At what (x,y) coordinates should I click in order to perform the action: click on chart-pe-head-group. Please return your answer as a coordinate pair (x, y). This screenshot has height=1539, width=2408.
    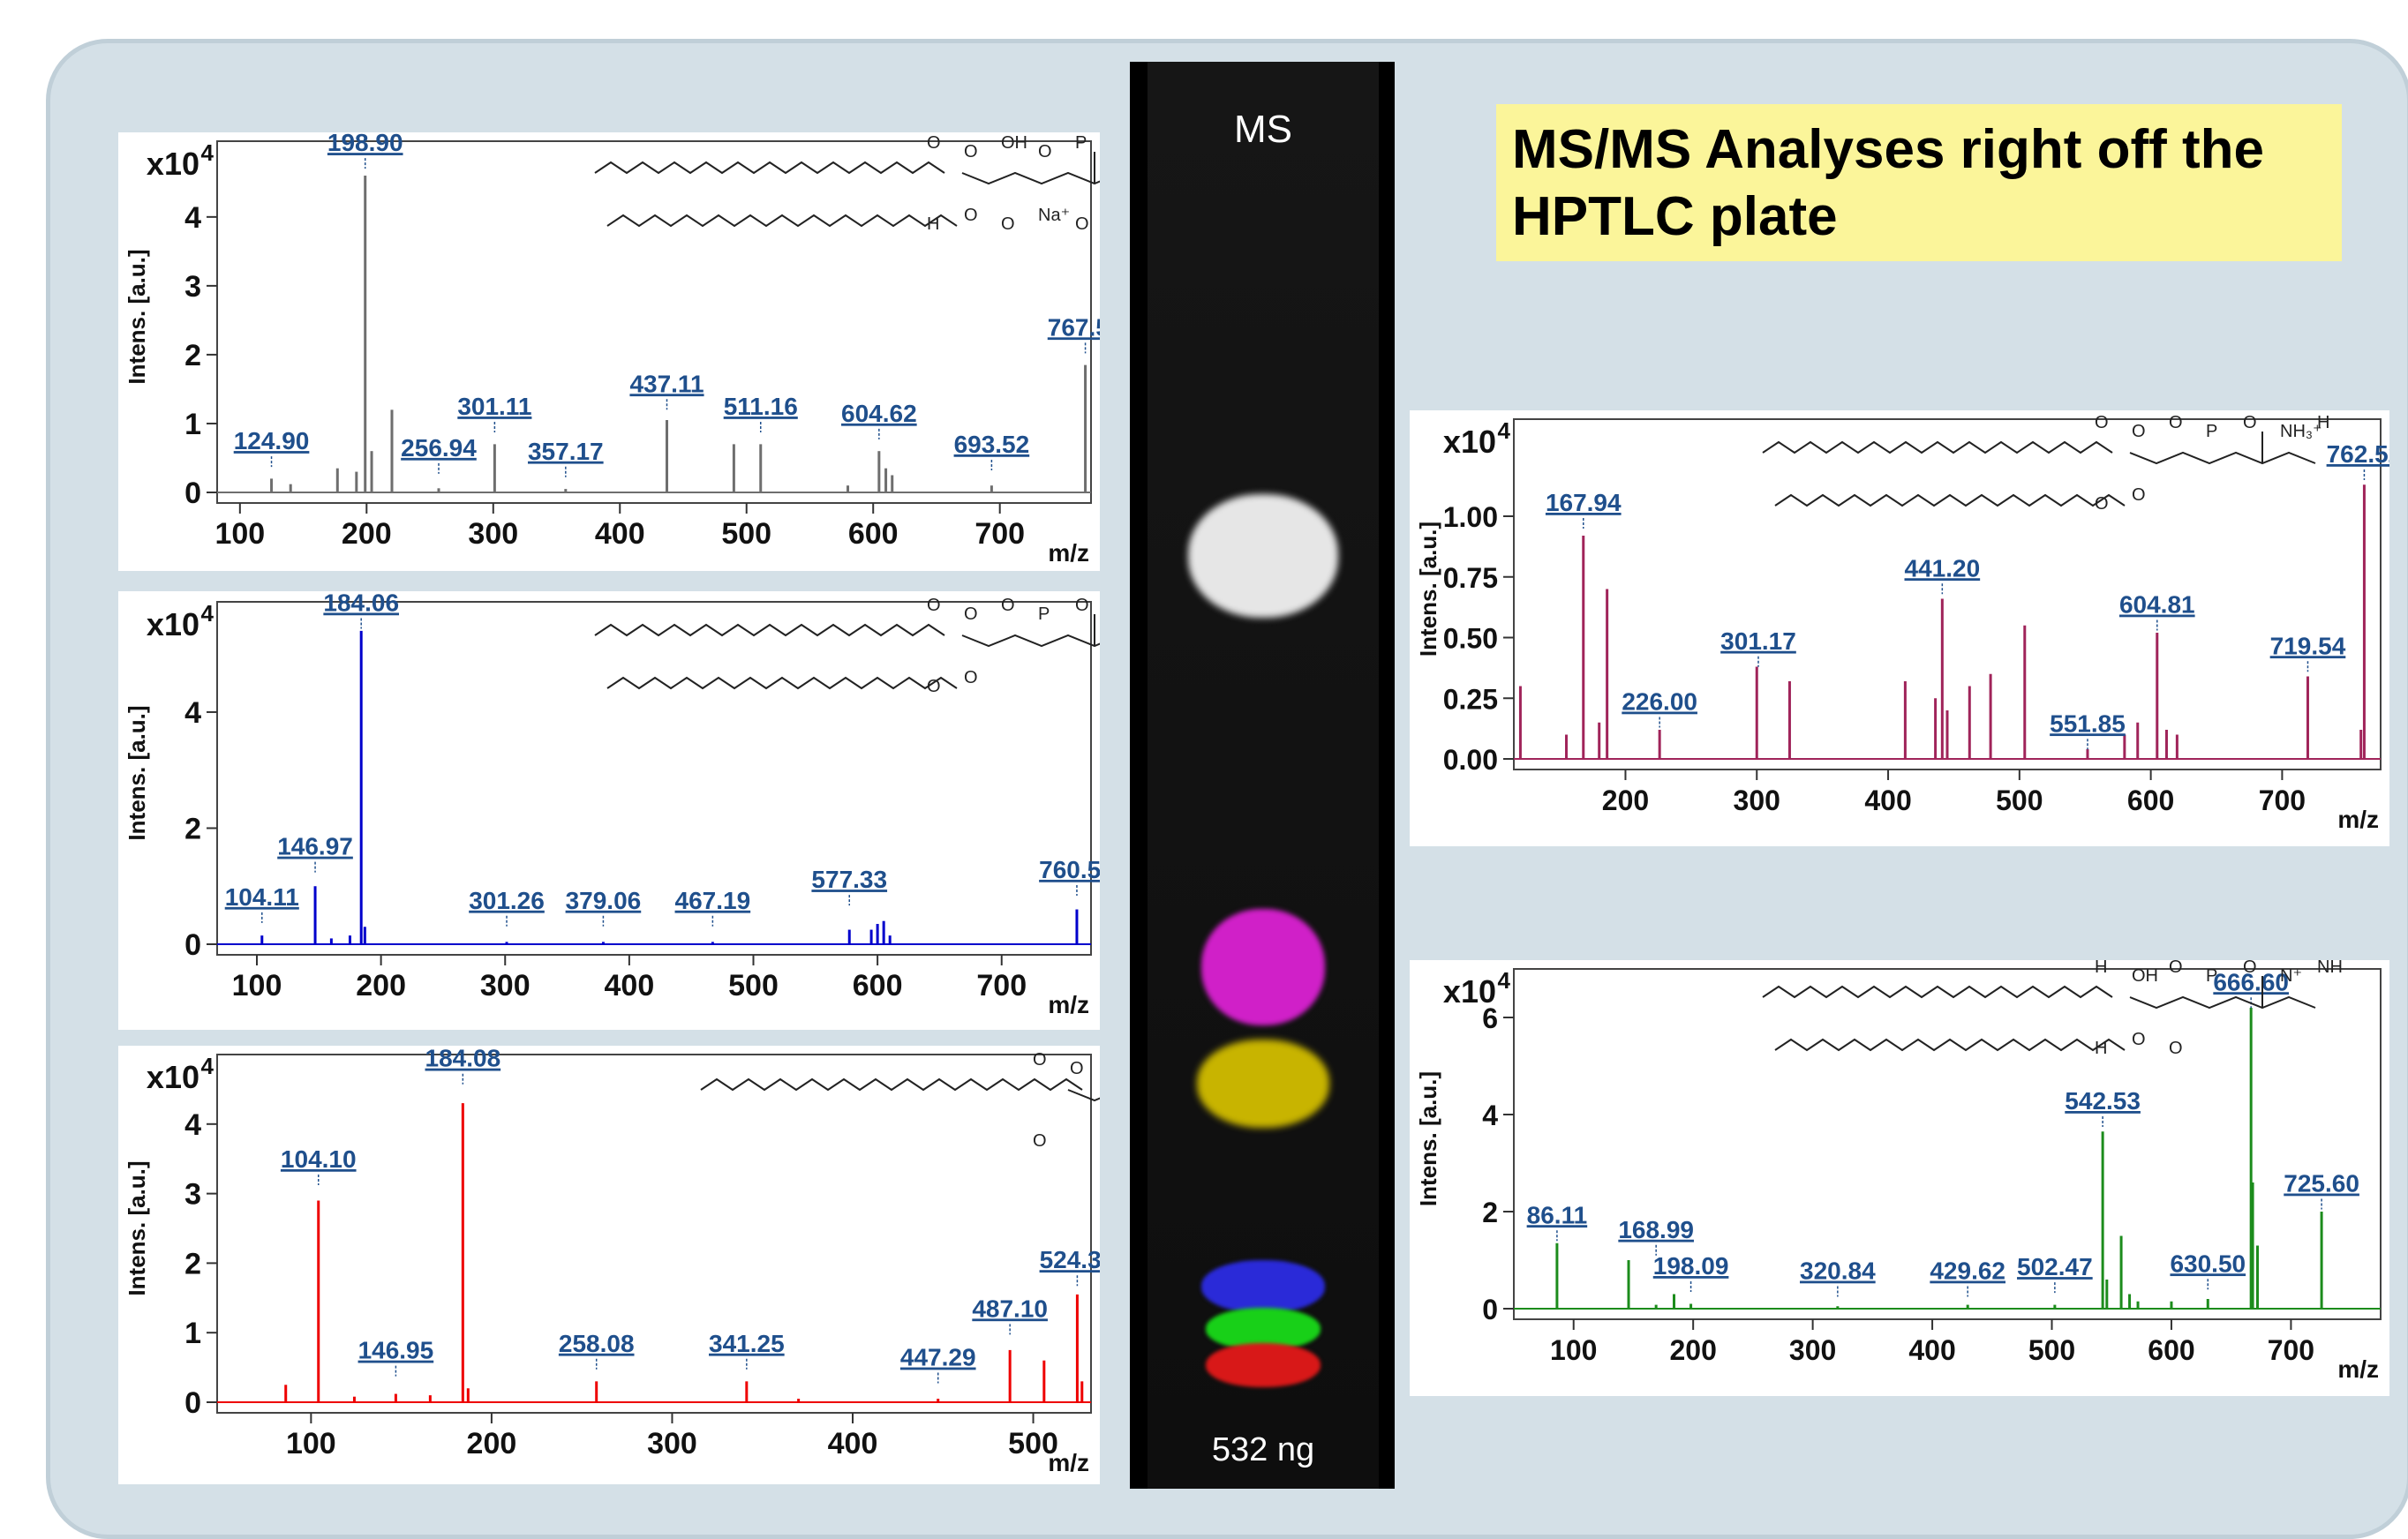
    Looking at the image, I should click on (2222, 458).